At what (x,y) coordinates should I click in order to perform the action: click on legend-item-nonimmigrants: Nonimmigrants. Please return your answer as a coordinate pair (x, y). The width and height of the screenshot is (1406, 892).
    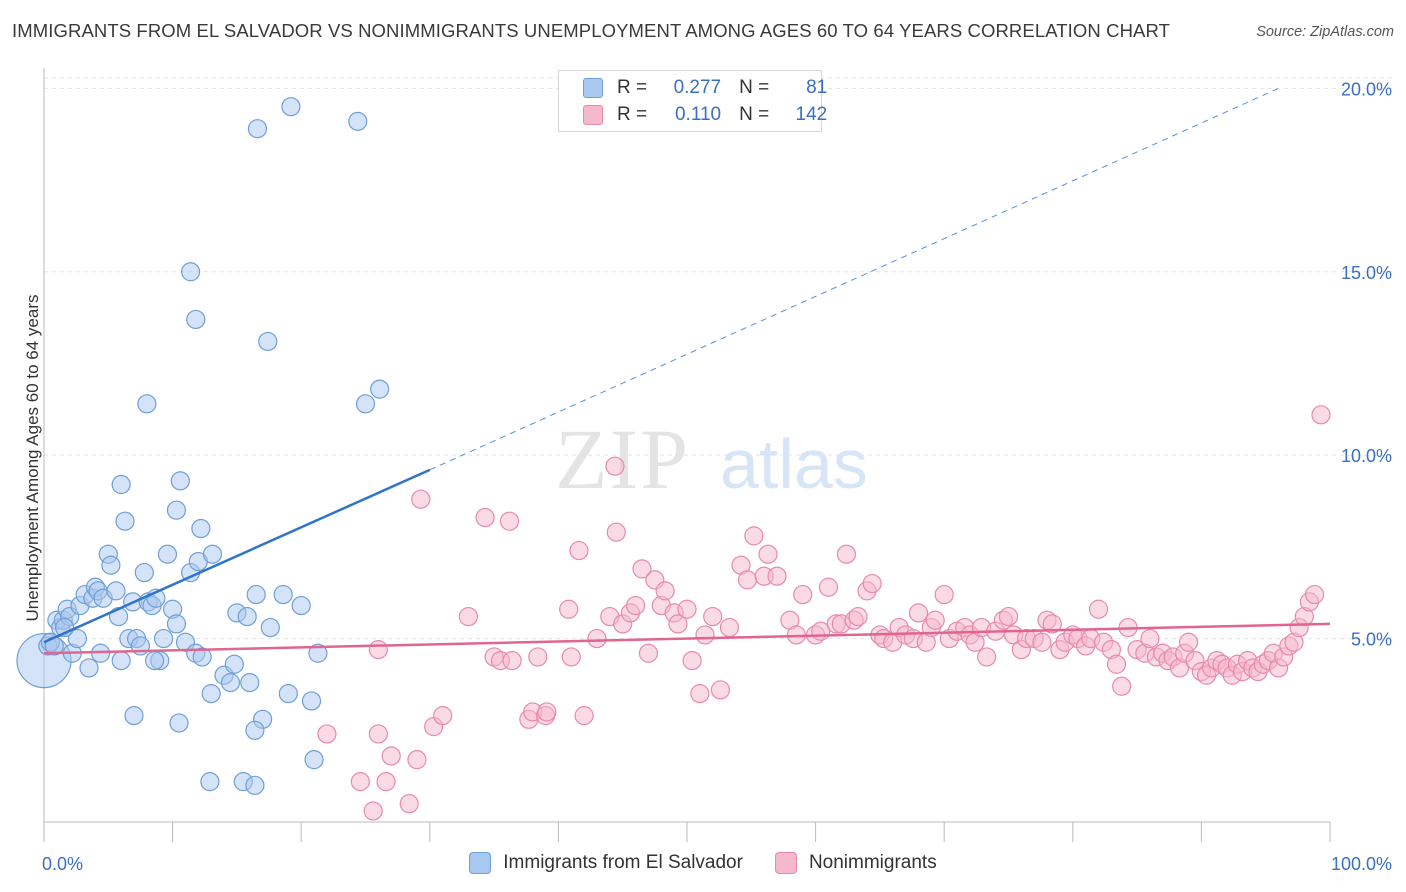
    Looking at the image, I should click on (855, 863).